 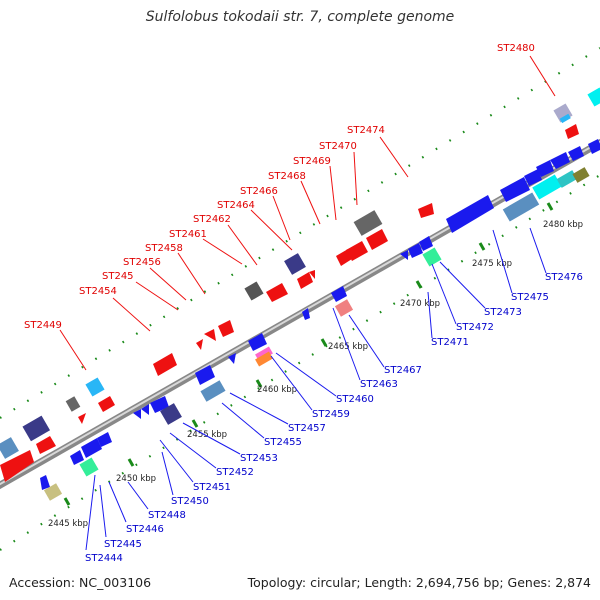 What do you see at coordinates (366, 130) in the screenshot?
I see `gene-label-st2474: ST2474` at bounding box center [366, 130].